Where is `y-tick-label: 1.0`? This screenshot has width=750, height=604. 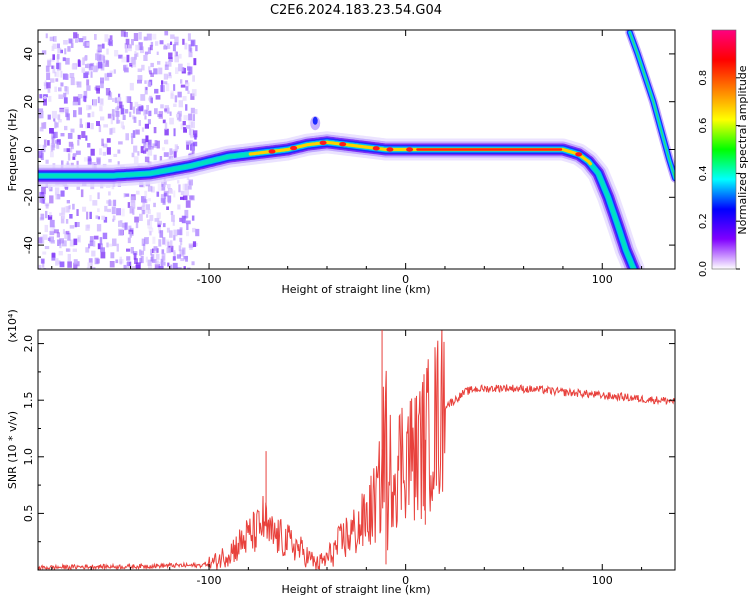
y-tick-label: 1.0 is located at coordinates (28, 457).